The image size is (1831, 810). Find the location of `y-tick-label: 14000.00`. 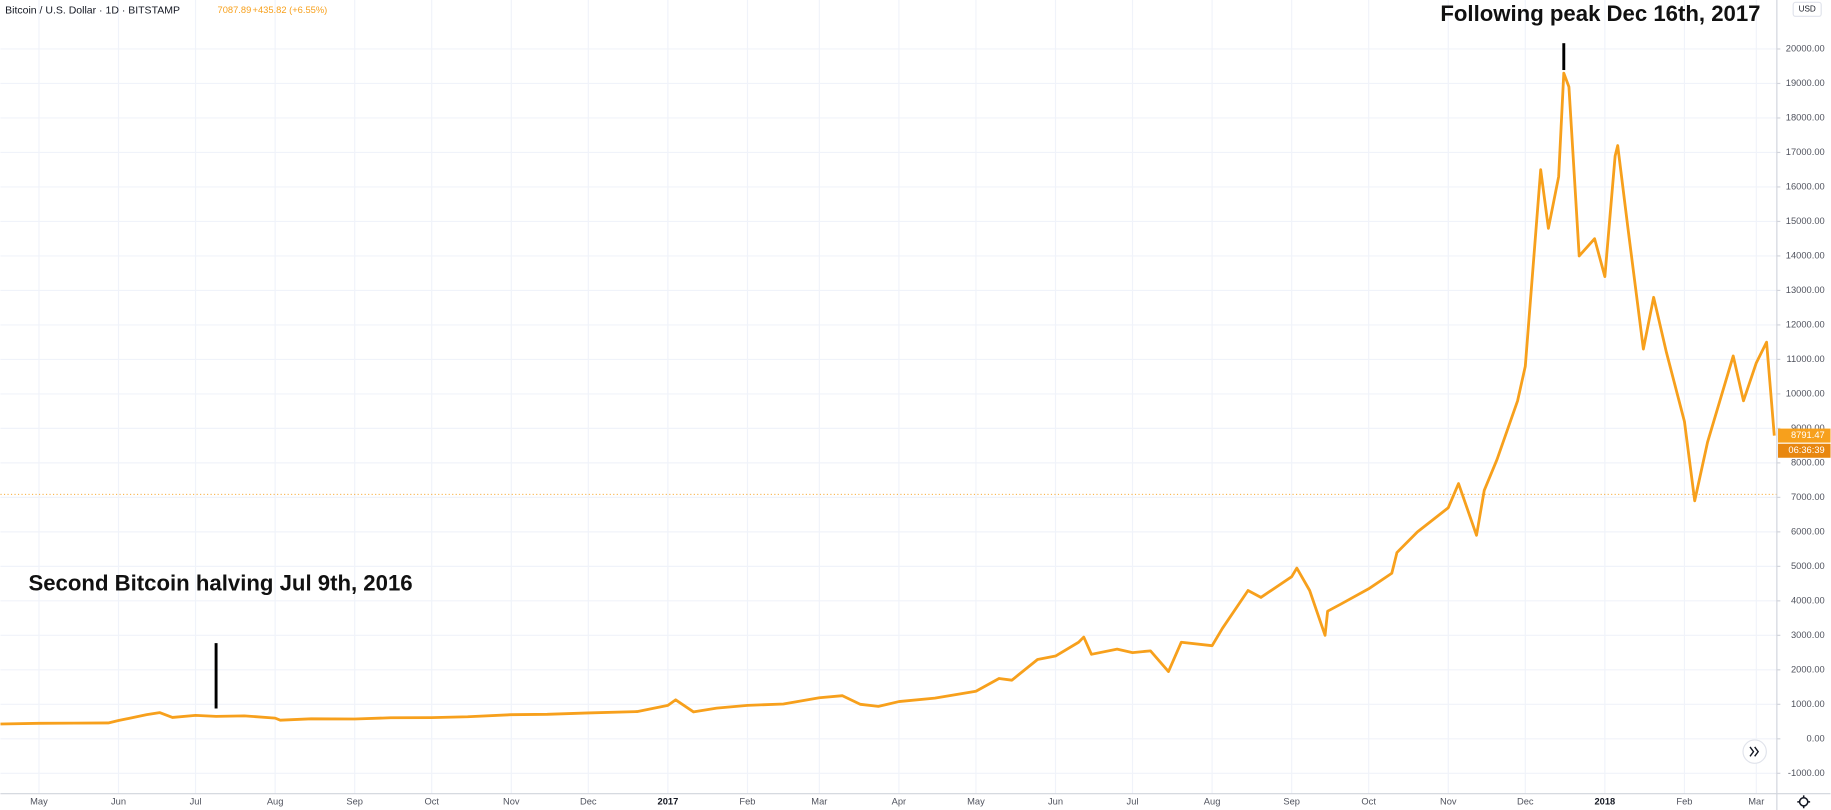

y-tick-label: 14000.00 is located at coordinates (1805, 255).